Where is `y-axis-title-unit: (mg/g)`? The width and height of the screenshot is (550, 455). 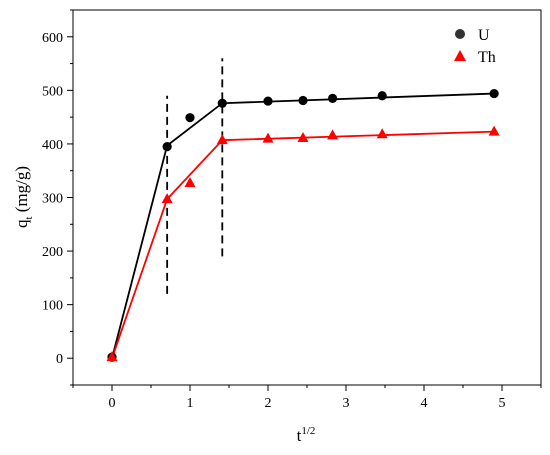 y-axis-title-unit: (mg/g) is located at coordinates (21, 191).